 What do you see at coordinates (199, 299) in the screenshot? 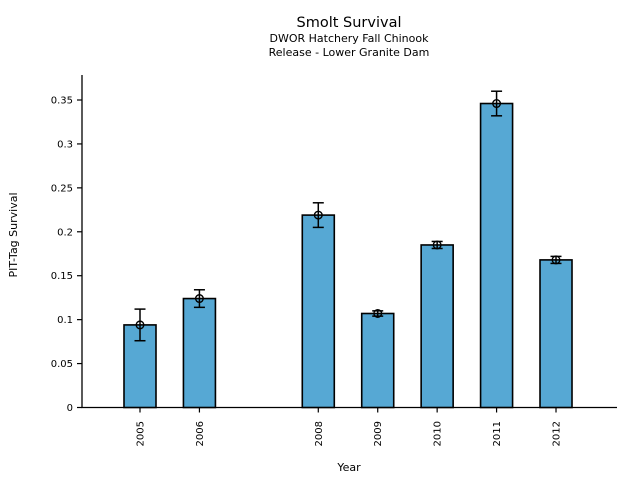
I see `point-marker-2006` at bounding box center [199, 299].